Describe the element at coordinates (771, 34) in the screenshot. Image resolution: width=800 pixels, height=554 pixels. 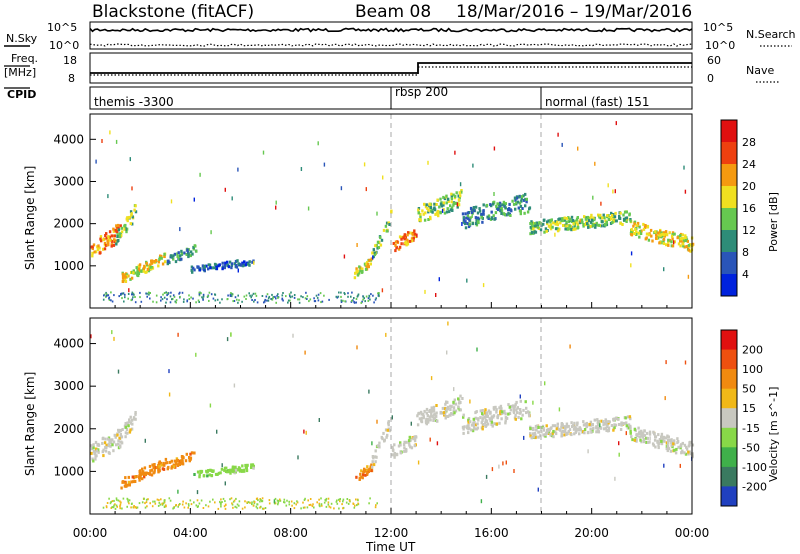
I see `nsearch-label: N.Search` at that location.